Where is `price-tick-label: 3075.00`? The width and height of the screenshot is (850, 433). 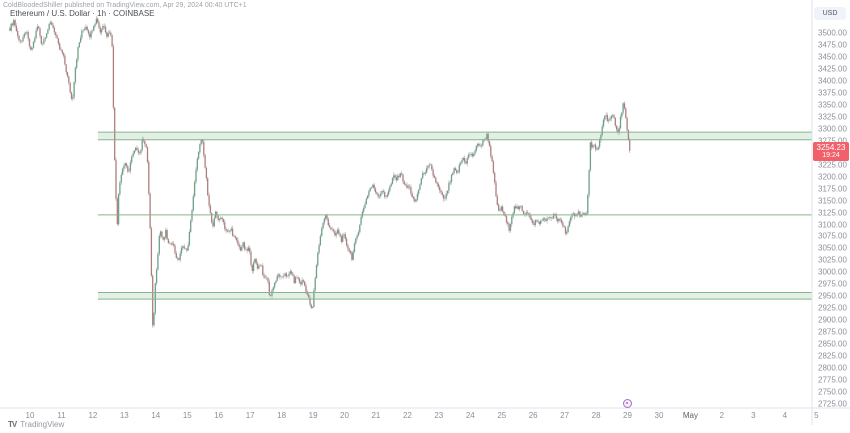 price-tick-label: 3075.00 is located at coordinates (832, 236).